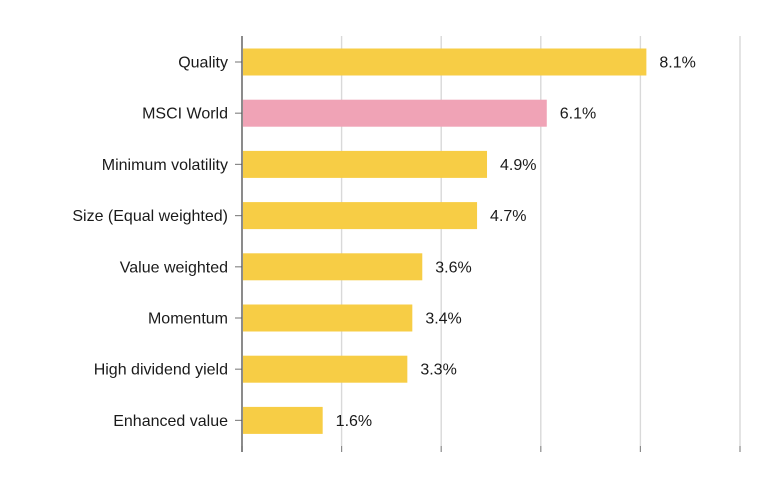  Describe the element at coordinates (188, 319) in the screenshot. I see `category-label-momentum: Momentum` at that location.